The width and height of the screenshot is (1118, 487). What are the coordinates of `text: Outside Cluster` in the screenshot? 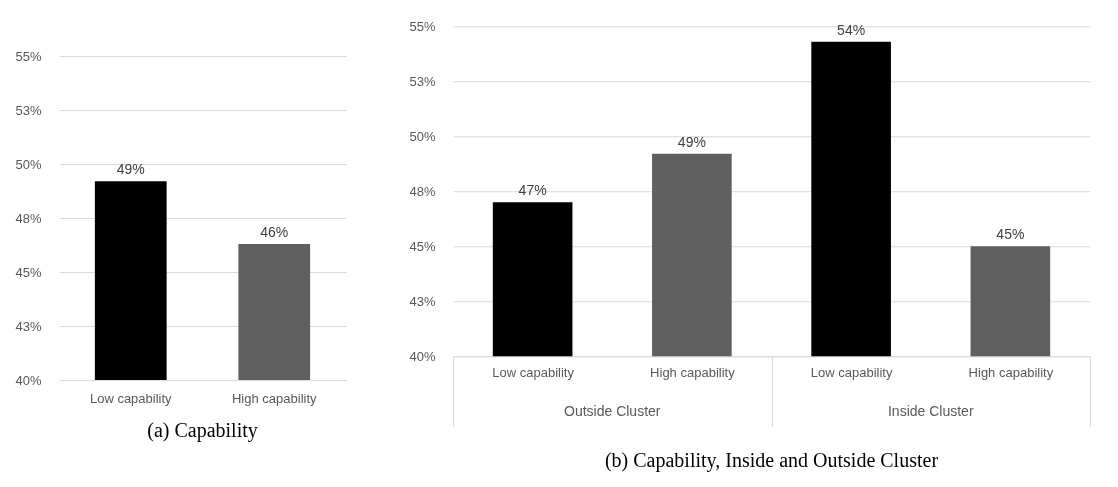 It's located at (612, 411).